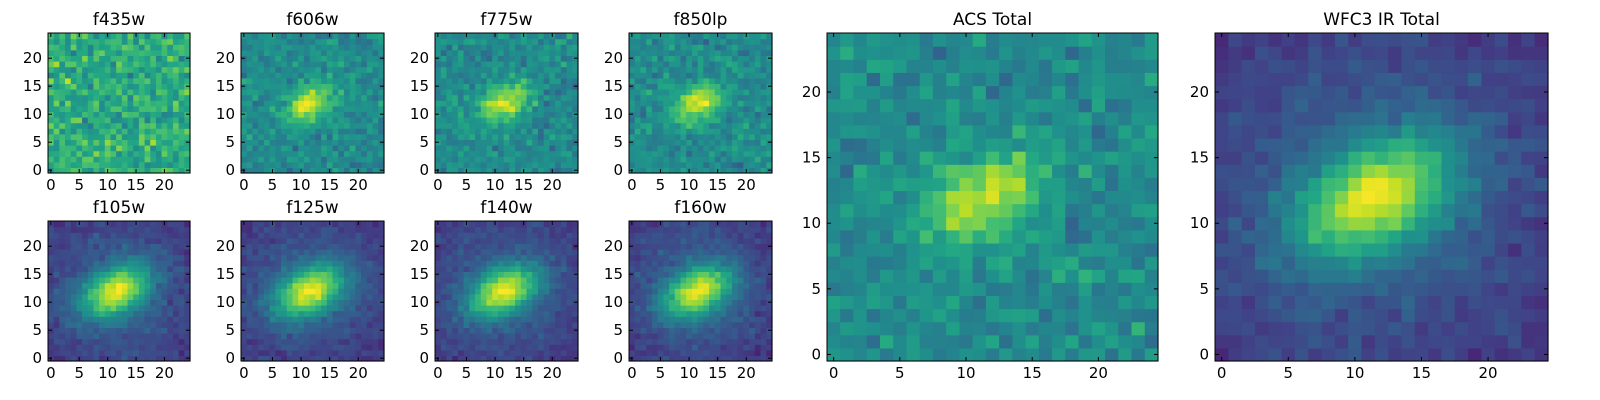  Describe the element at coordinates (107, 373) in the screenshot. I see `x-tick-label: 10` at that location.